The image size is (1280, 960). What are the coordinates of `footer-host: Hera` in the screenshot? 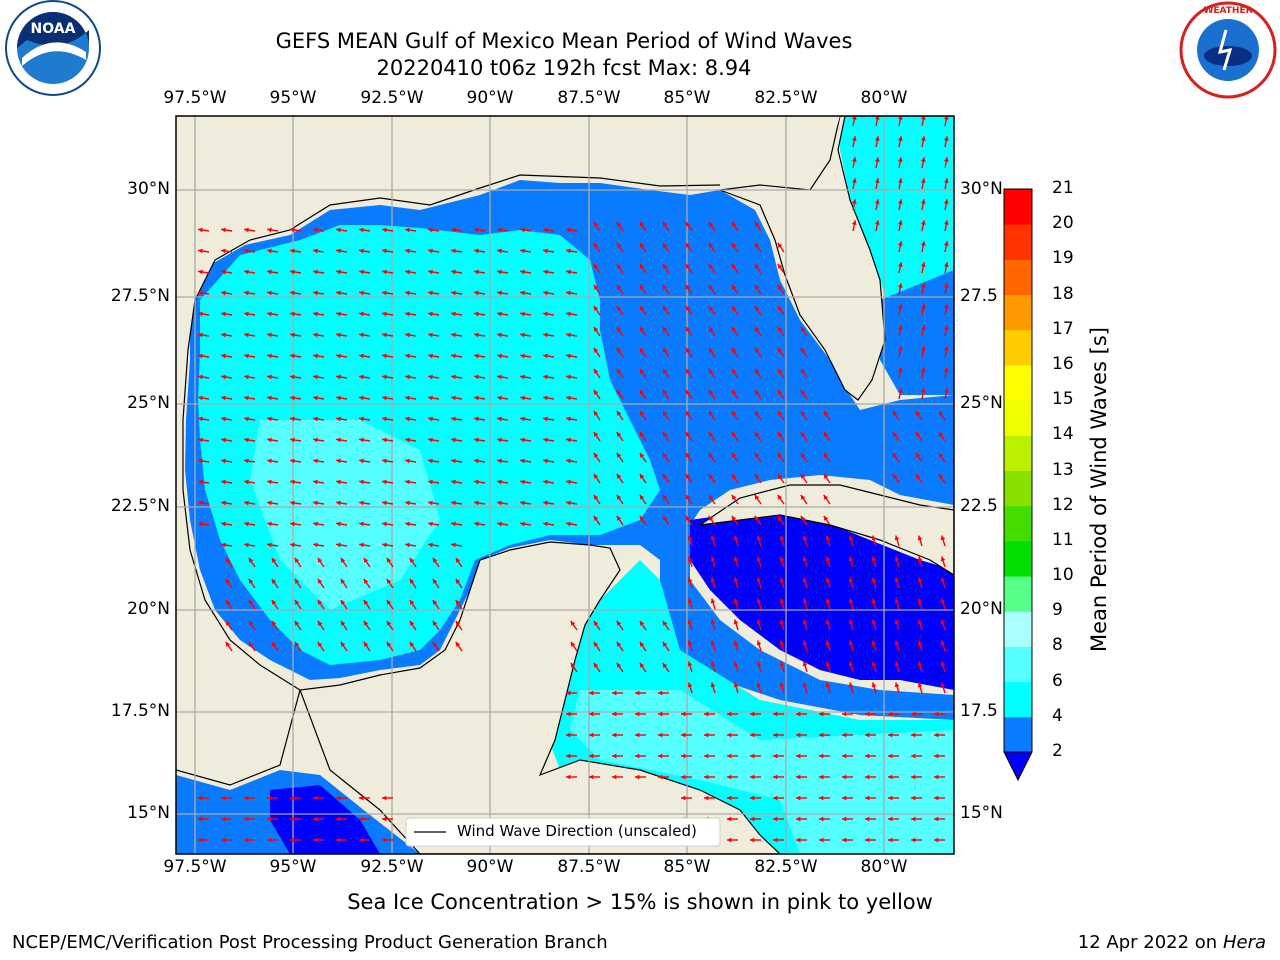 It's located at (1244, 942).